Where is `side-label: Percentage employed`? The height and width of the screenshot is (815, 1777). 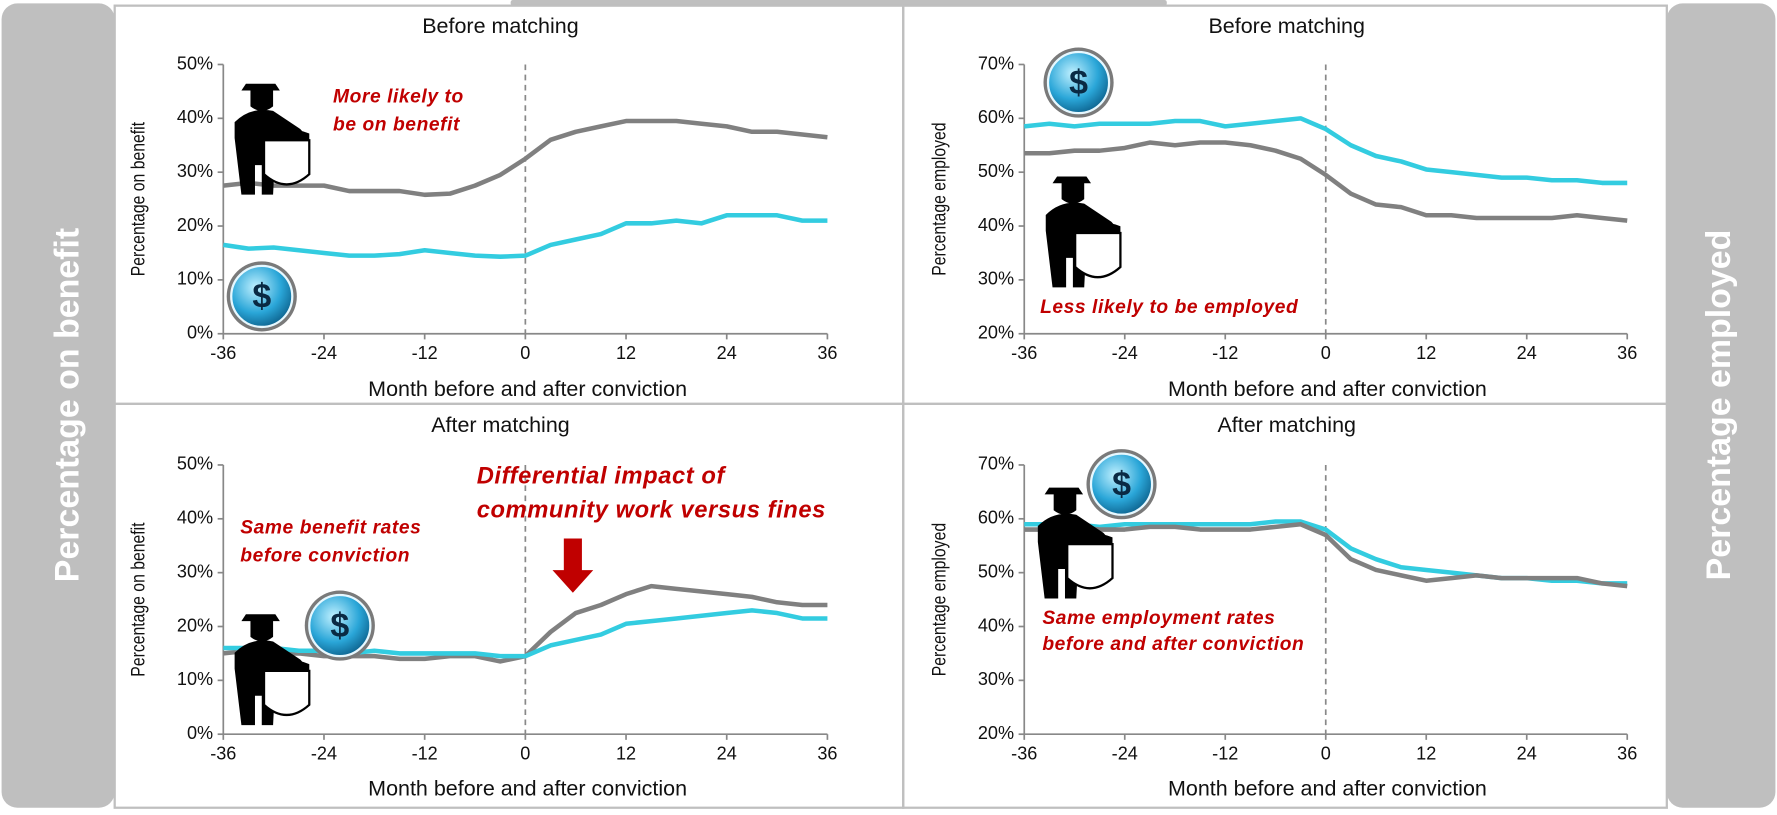
side-label: Percentage employed is located at coordinates (1719, 405).